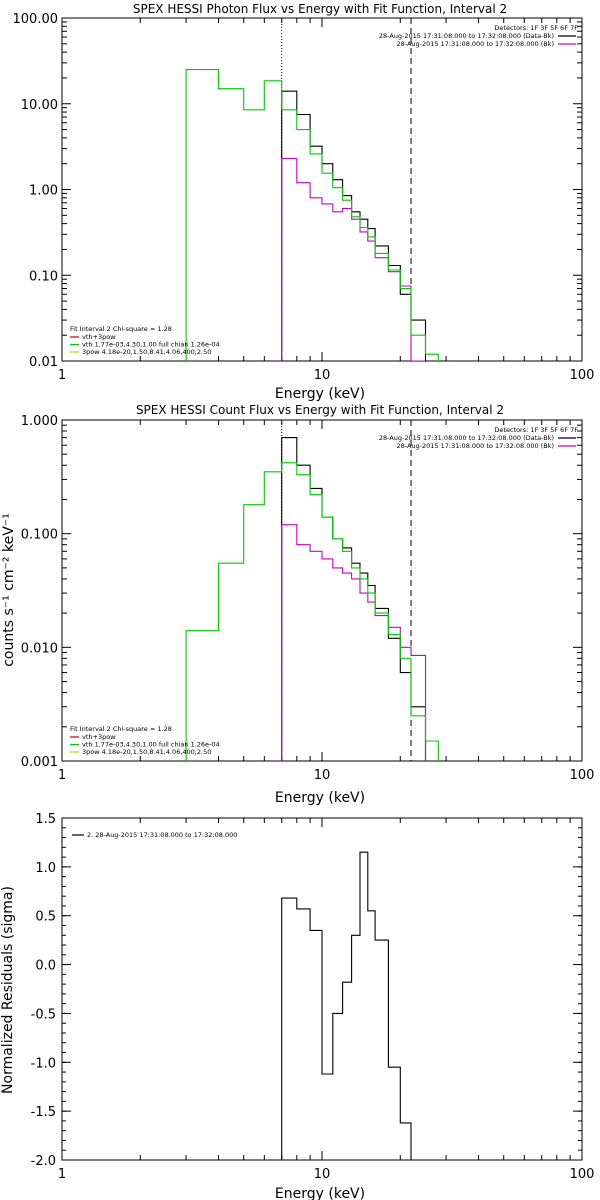 This screenshot has width=600, height=1200. Describe the element at coordinates (39, 105) in the screenshot. I see `y-tick-label: 10.00` at that location.